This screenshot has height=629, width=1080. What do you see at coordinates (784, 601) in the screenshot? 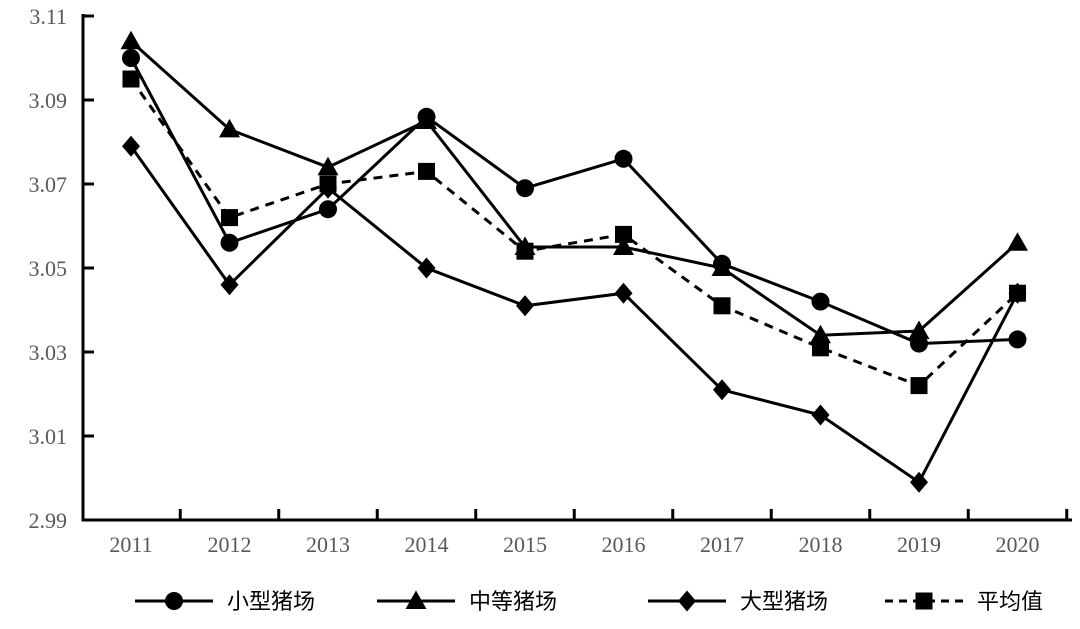
I see `legend-label-diamond: 大型猪场` at bounding box center [784, 601].